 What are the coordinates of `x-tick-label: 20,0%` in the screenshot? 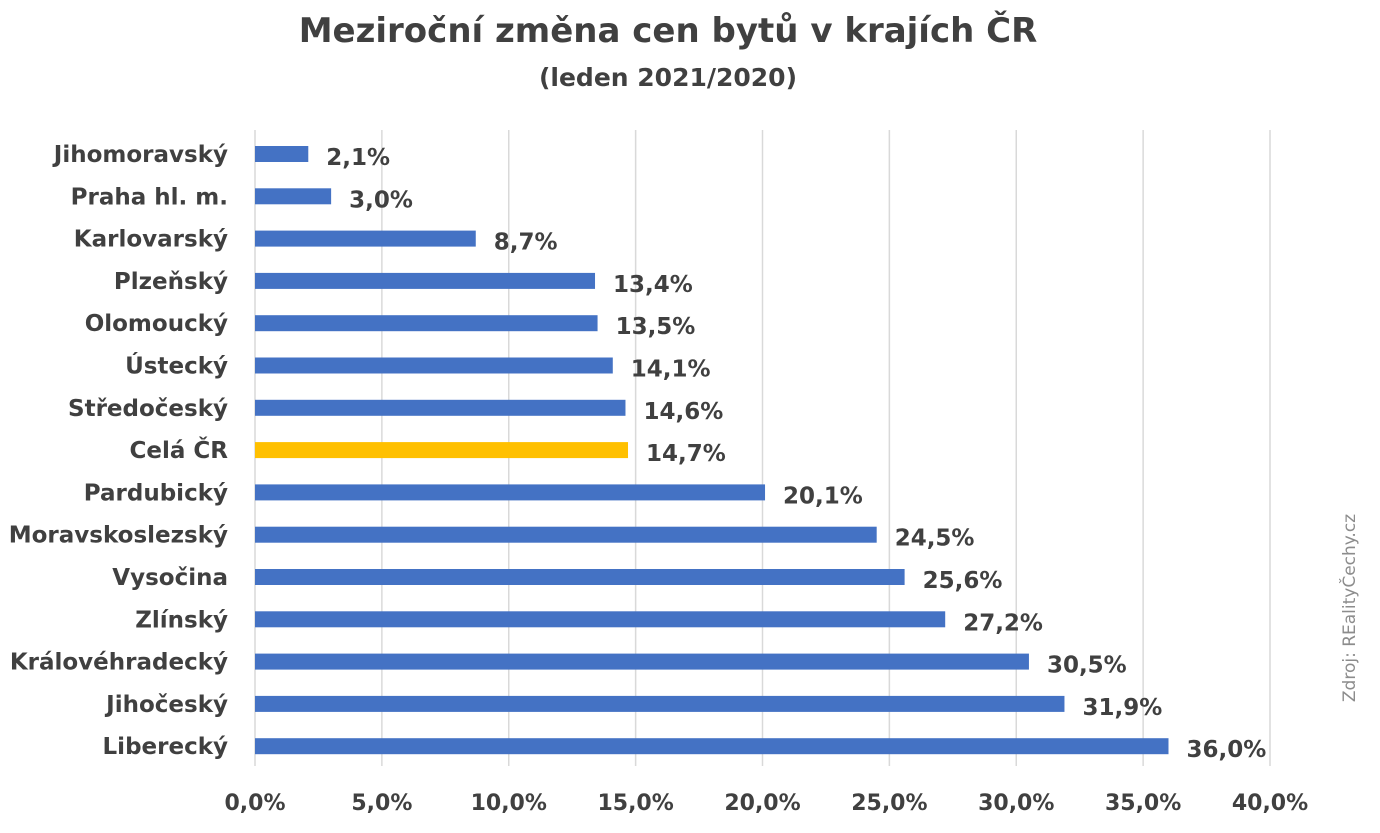 It's located at (762, 803).